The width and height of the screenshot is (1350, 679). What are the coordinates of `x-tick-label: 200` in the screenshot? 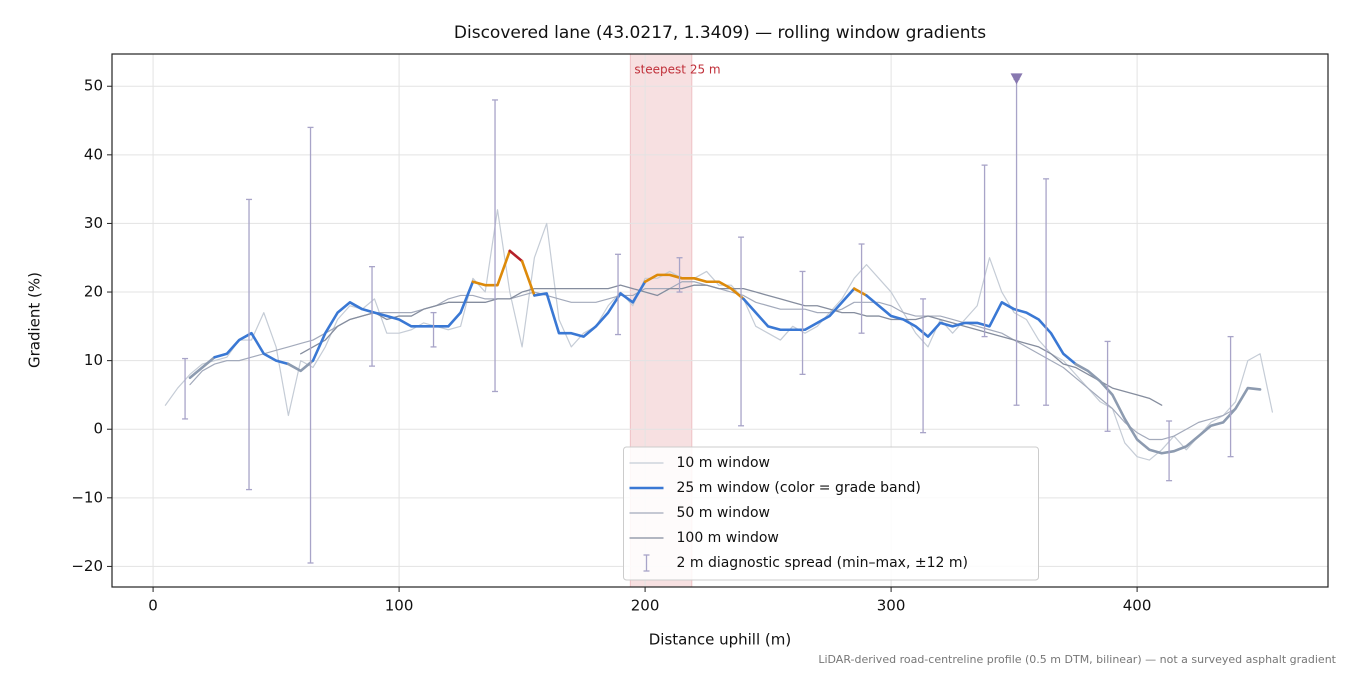 It's located at (645, 606).